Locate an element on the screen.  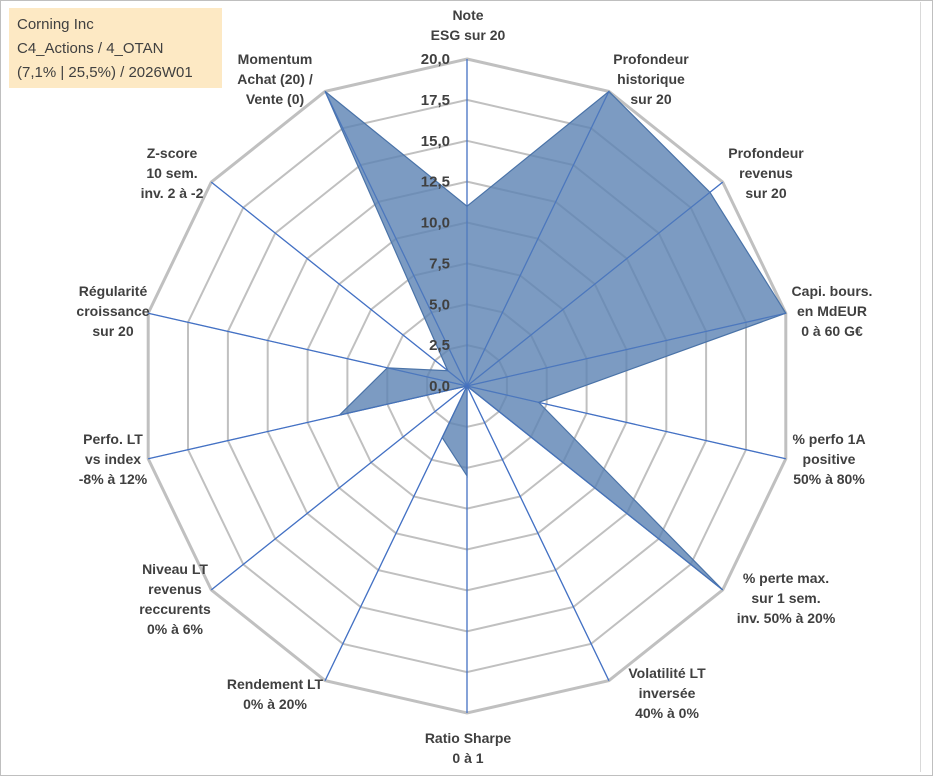
category-label-line: historique is located at coordinates (651, 79).